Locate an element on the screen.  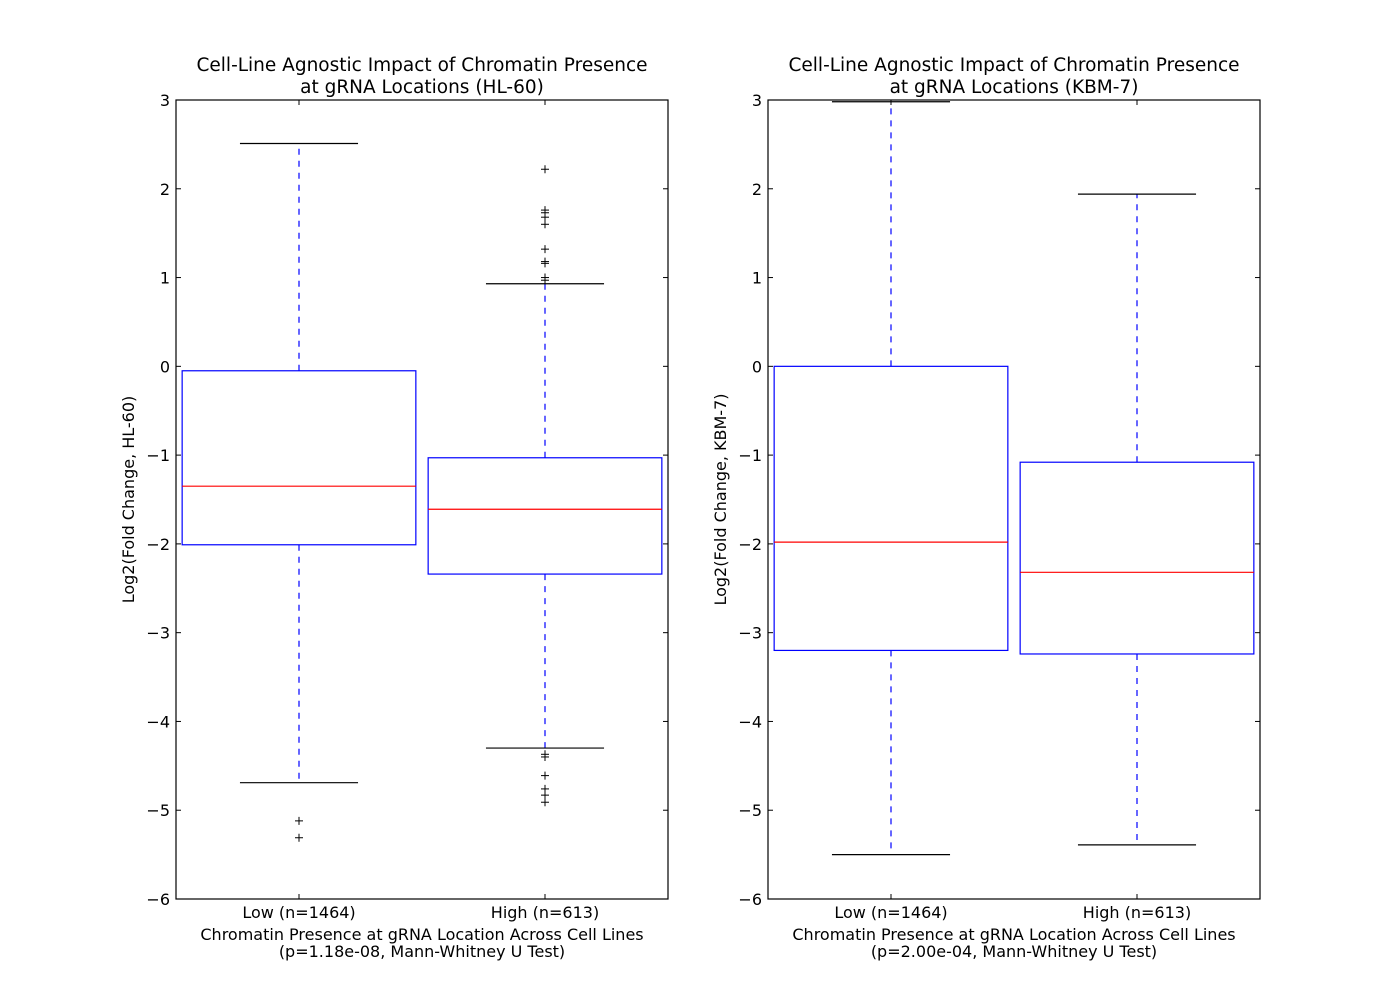
chart-title-line: at gRNA Locations (HL-60) is located at coordinates (422, 87).